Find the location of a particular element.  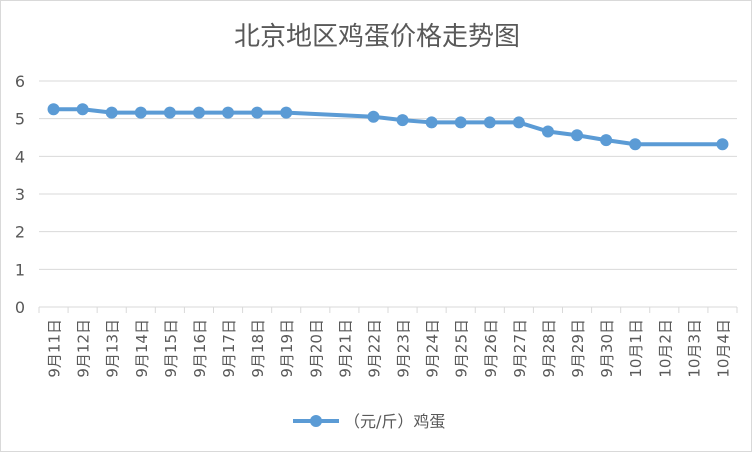

x-tick-label: 9月20日 is located at coordinates (316, 348).